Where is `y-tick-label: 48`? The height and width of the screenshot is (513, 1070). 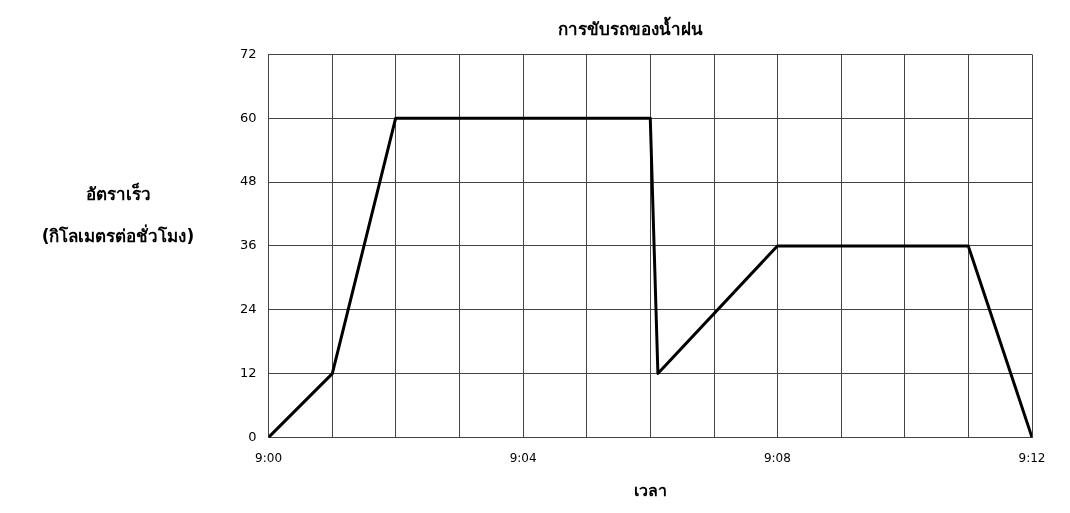 y-tick-label: 48 is located at coordinates (248, 181).